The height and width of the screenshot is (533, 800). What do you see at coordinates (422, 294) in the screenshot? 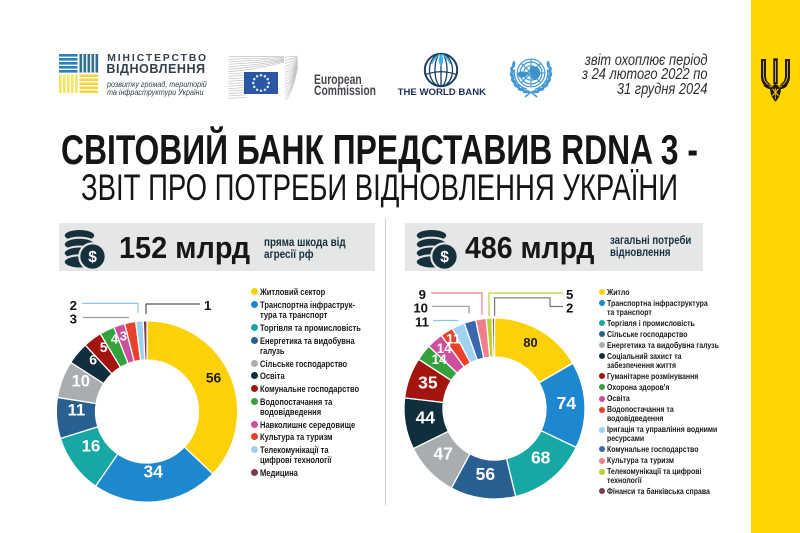
I see `svg-text: 9` at bounding box center [422, 294].